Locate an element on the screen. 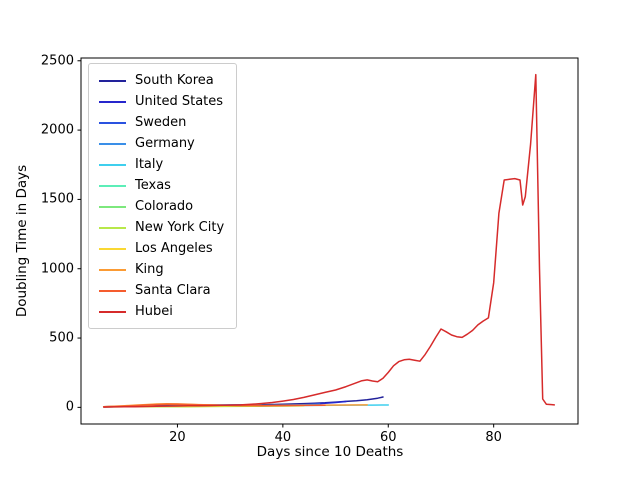  legend-item-italy: Italy is located at coordinates (161, 164).